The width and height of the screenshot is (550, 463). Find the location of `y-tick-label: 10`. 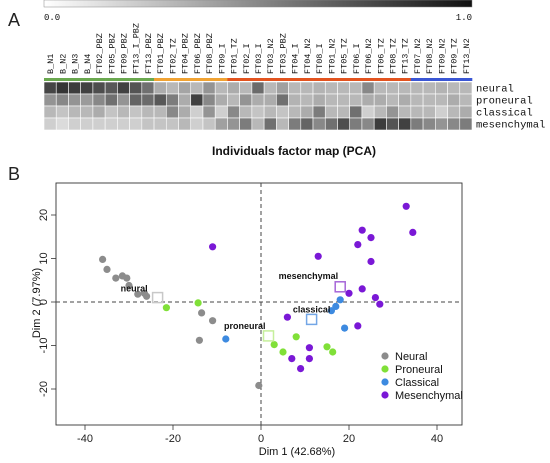

y-tick-label: 10 is located at coordinates (44, 258).